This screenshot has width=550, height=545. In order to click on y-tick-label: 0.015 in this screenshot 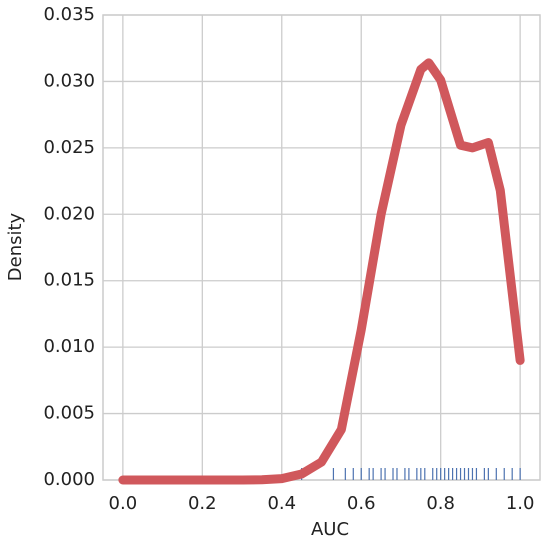, I will do `click(69, 280)`.